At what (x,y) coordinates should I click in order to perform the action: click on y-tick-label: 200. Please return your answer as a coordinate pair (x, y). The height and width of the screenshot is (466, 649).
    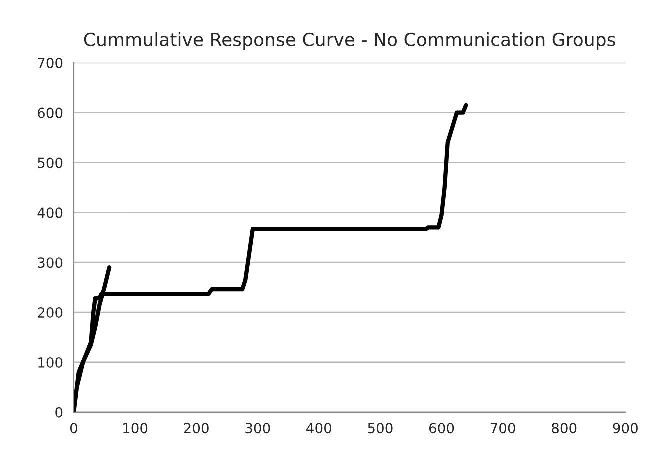
    Looking at the image, I should click on (50, 313).